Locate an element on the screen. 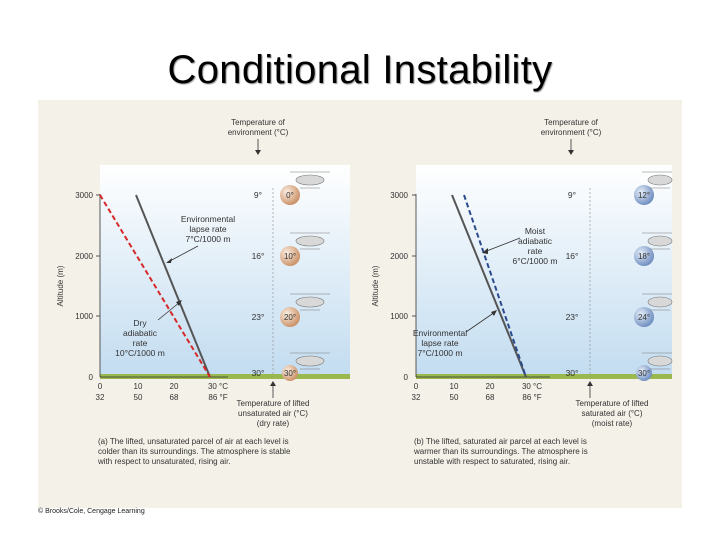 This screenshot has width=720, height=540. caption-line-3: with respect to unsaturated, rising air. is located at coordinates (164, 461).